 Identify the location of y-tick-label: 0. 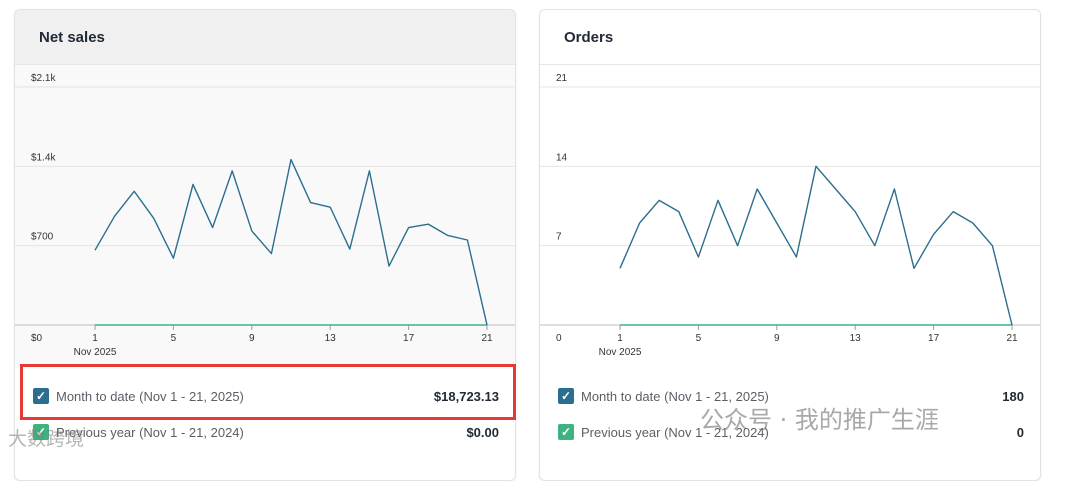
(559, 338).